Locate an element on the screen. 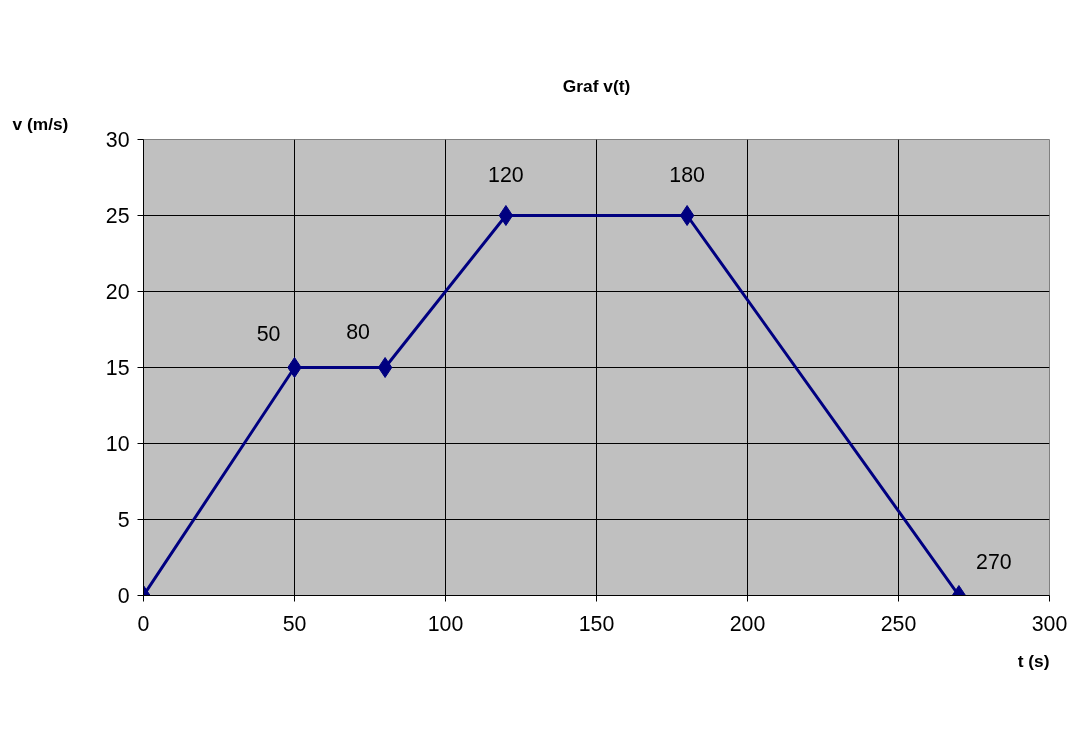 This screenshot has width=1091, height=737. annotation: 50 is located at coordinates (268, 334).